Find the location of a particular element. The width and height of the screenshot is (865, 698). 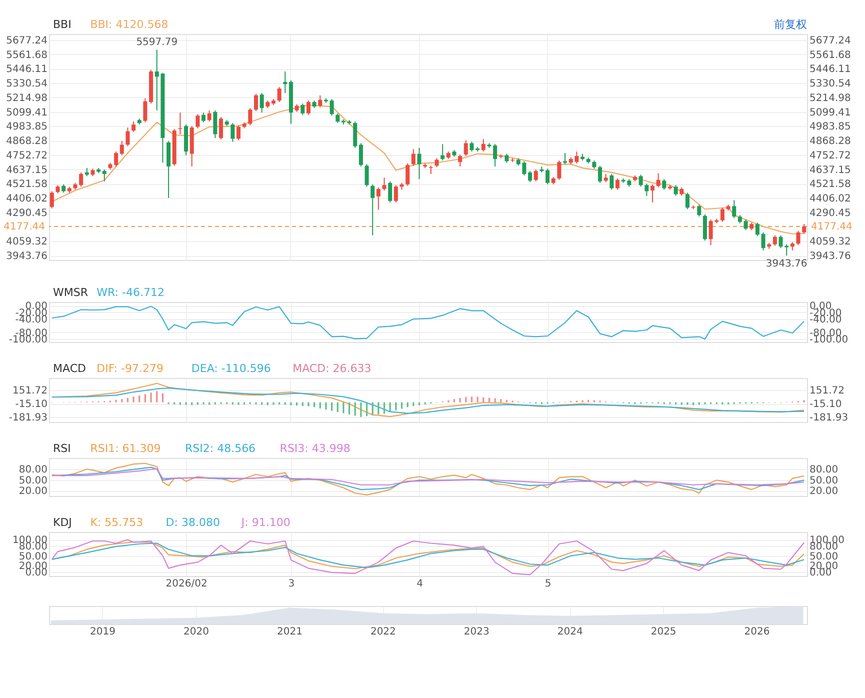

x-tick-label: 2024 is located at coordinates (570, 632).